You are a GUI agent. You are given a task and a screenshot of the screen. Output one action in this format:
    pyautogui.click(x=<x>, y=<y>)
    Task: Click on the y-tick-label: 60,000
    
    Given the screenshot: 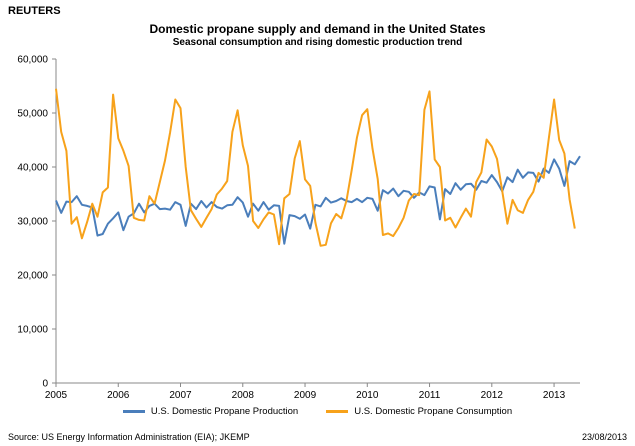 What is the action you would take?
    pyautogui.click(x=32, y=60)
    